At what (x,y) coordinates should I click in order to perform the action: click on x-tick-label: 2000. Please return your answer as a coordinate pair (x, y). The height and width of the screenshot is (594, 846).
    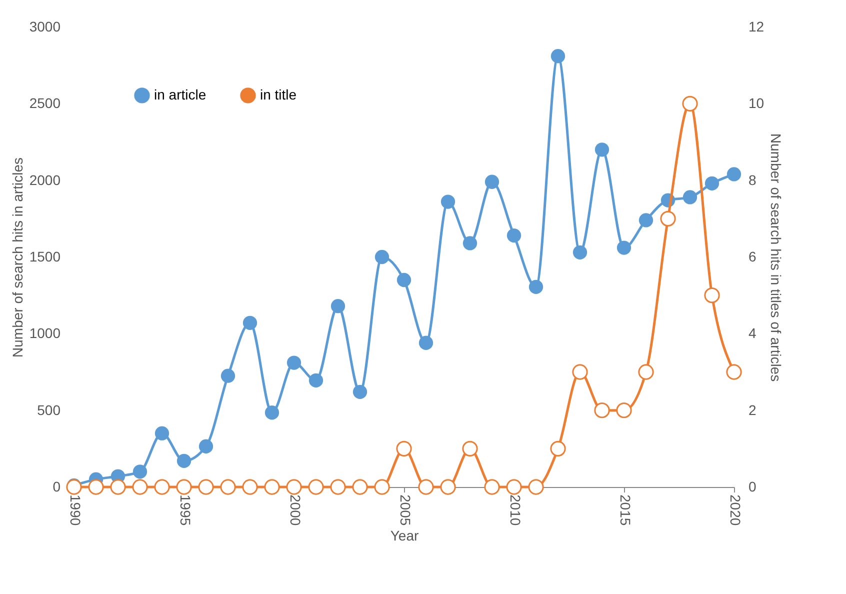
    Looking at the image, I should click on (296, 510).